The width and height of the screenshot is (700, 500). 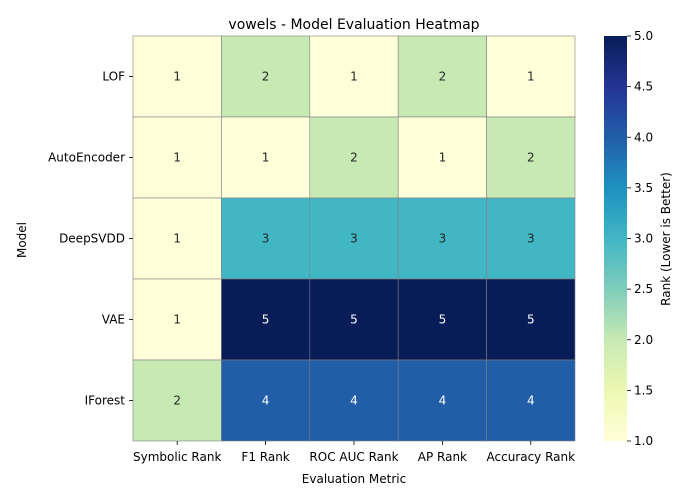 I want to click on x-axis-label: Evaluation Metric, so click(x=354, y=479).